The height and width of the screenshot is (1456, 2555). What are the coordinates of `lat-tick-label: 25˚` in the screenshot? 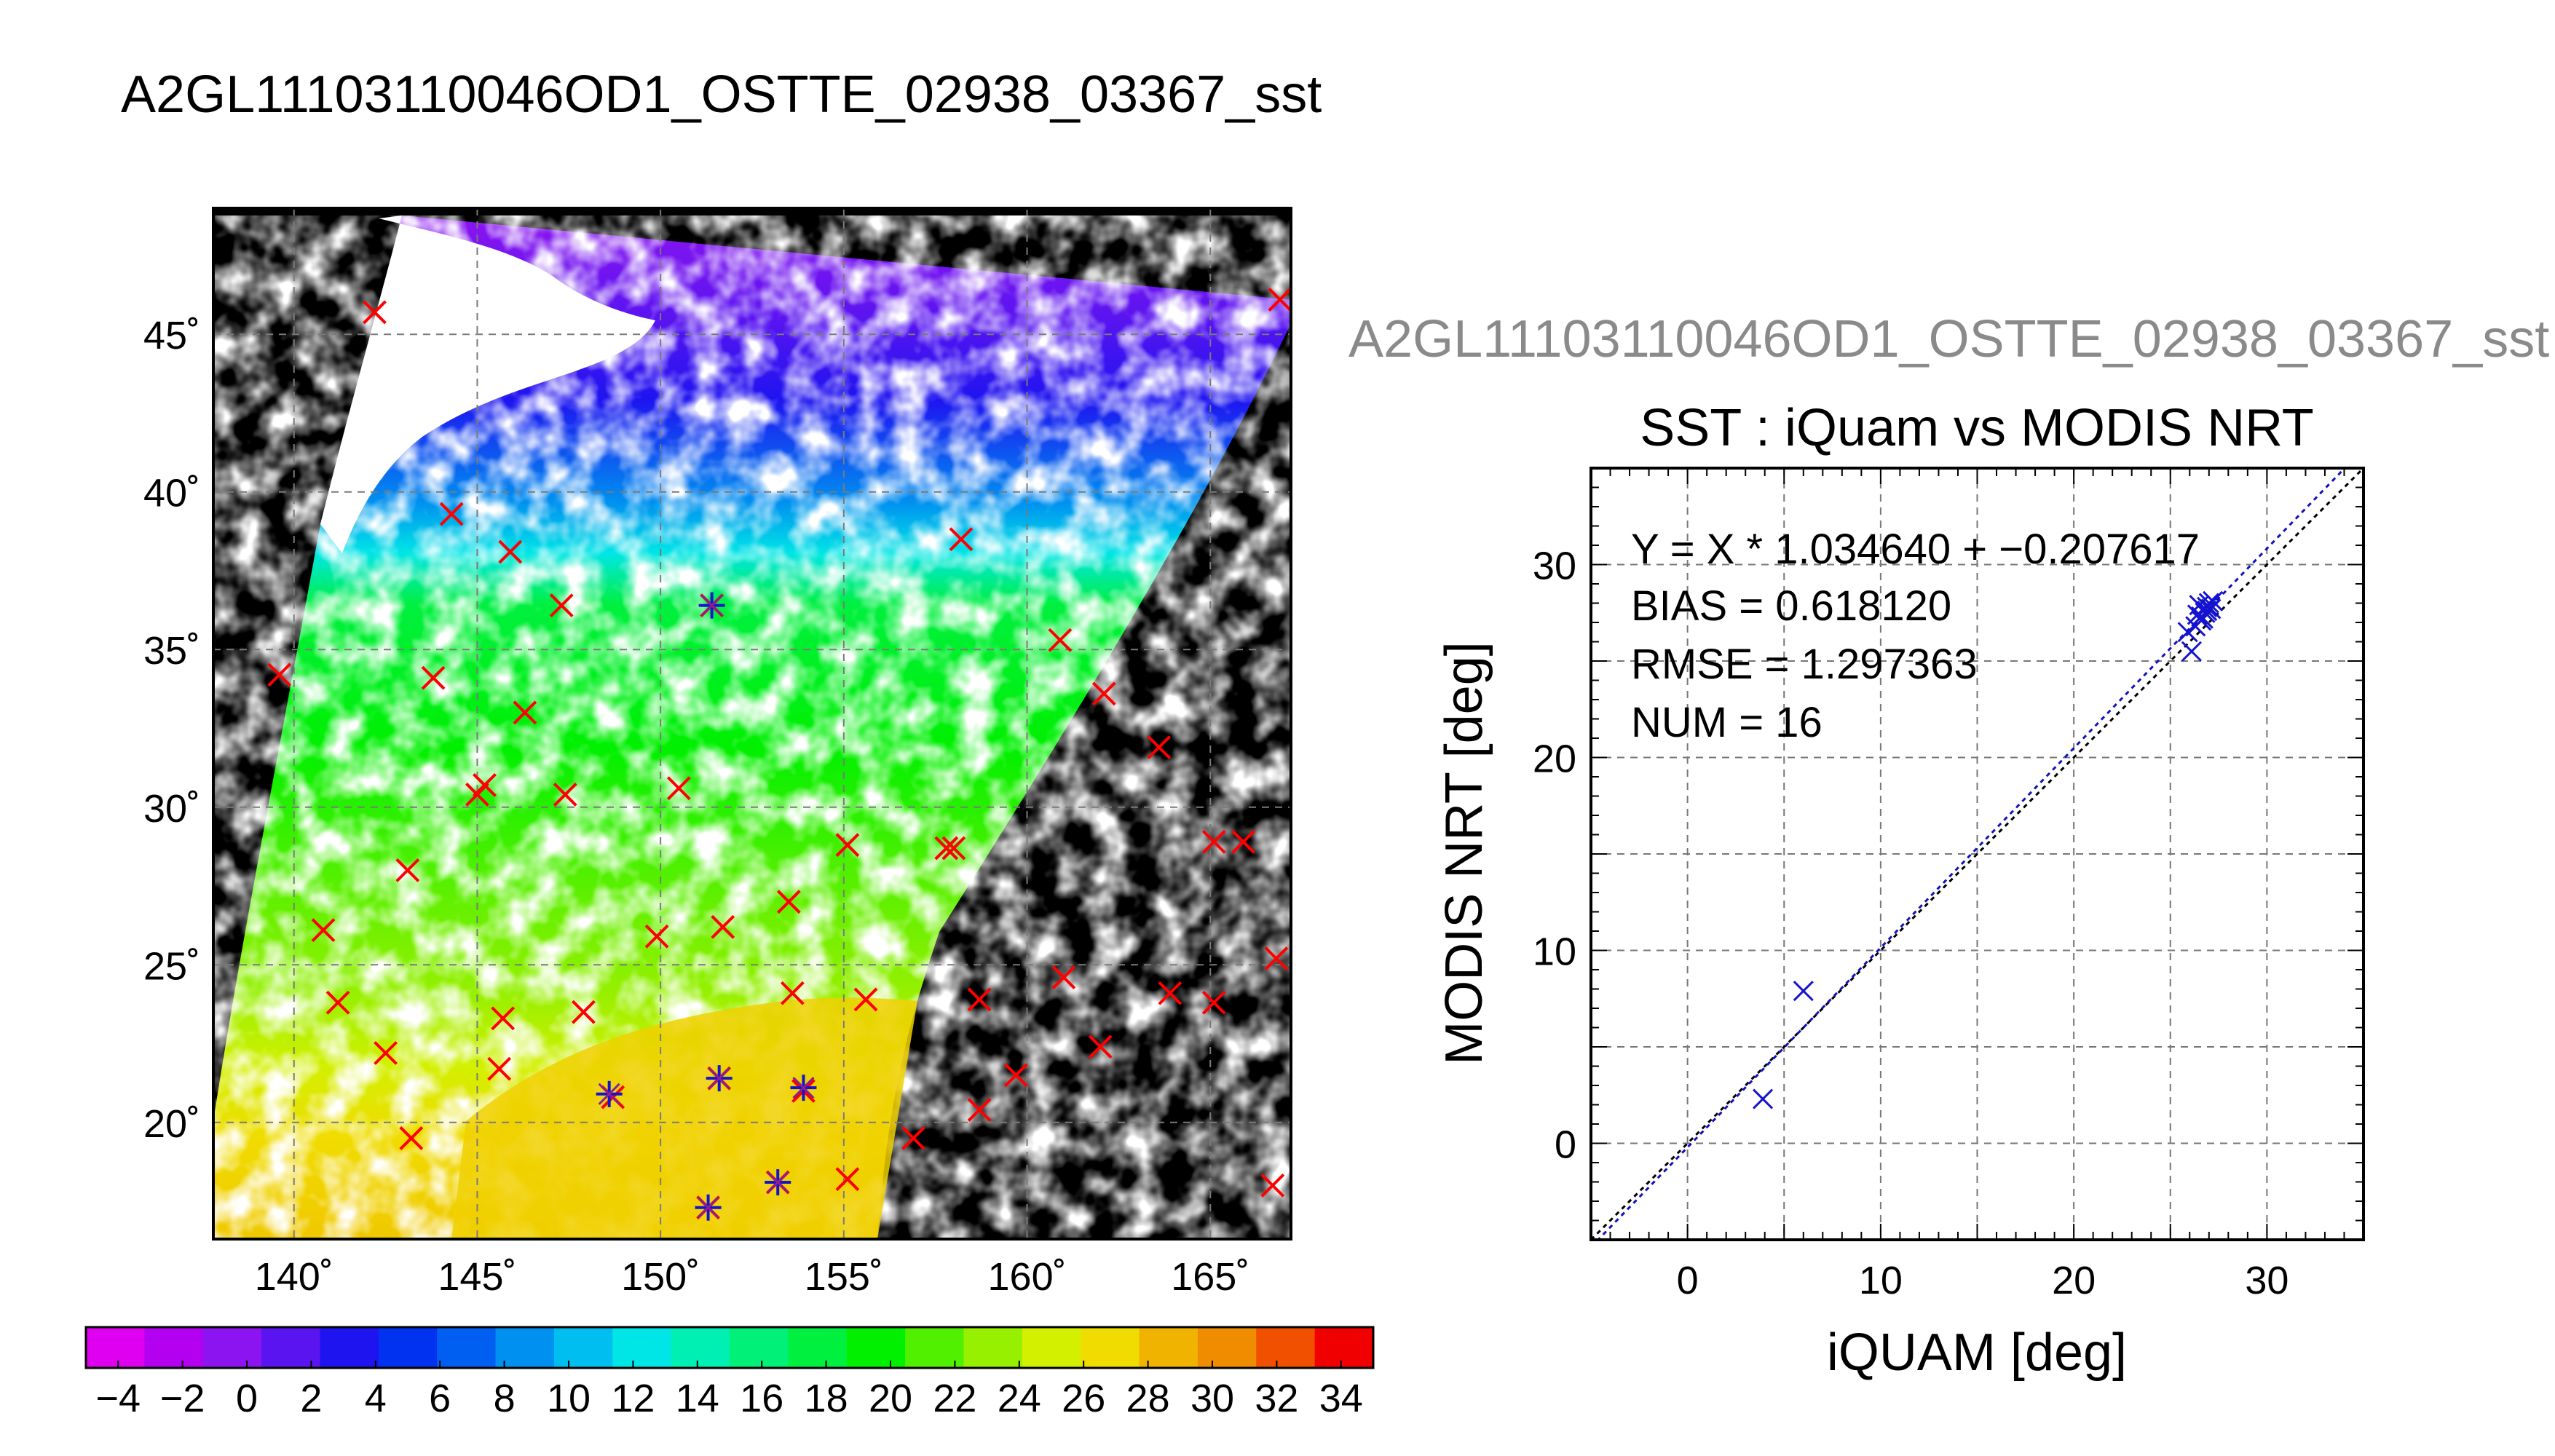 It's located at (171, 966).